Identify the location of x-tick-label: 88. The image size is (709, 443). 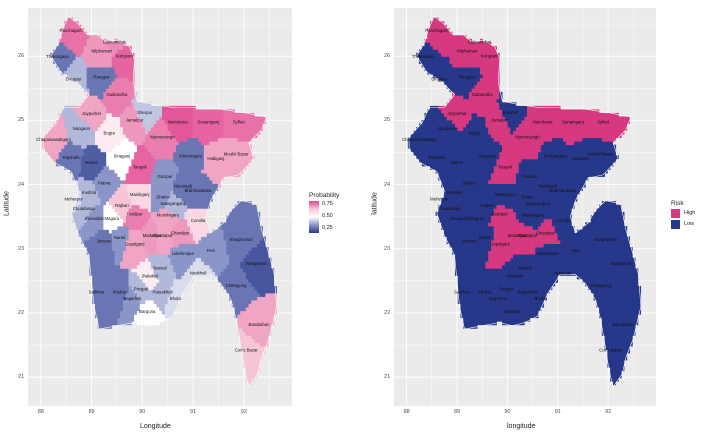
(40, 412).